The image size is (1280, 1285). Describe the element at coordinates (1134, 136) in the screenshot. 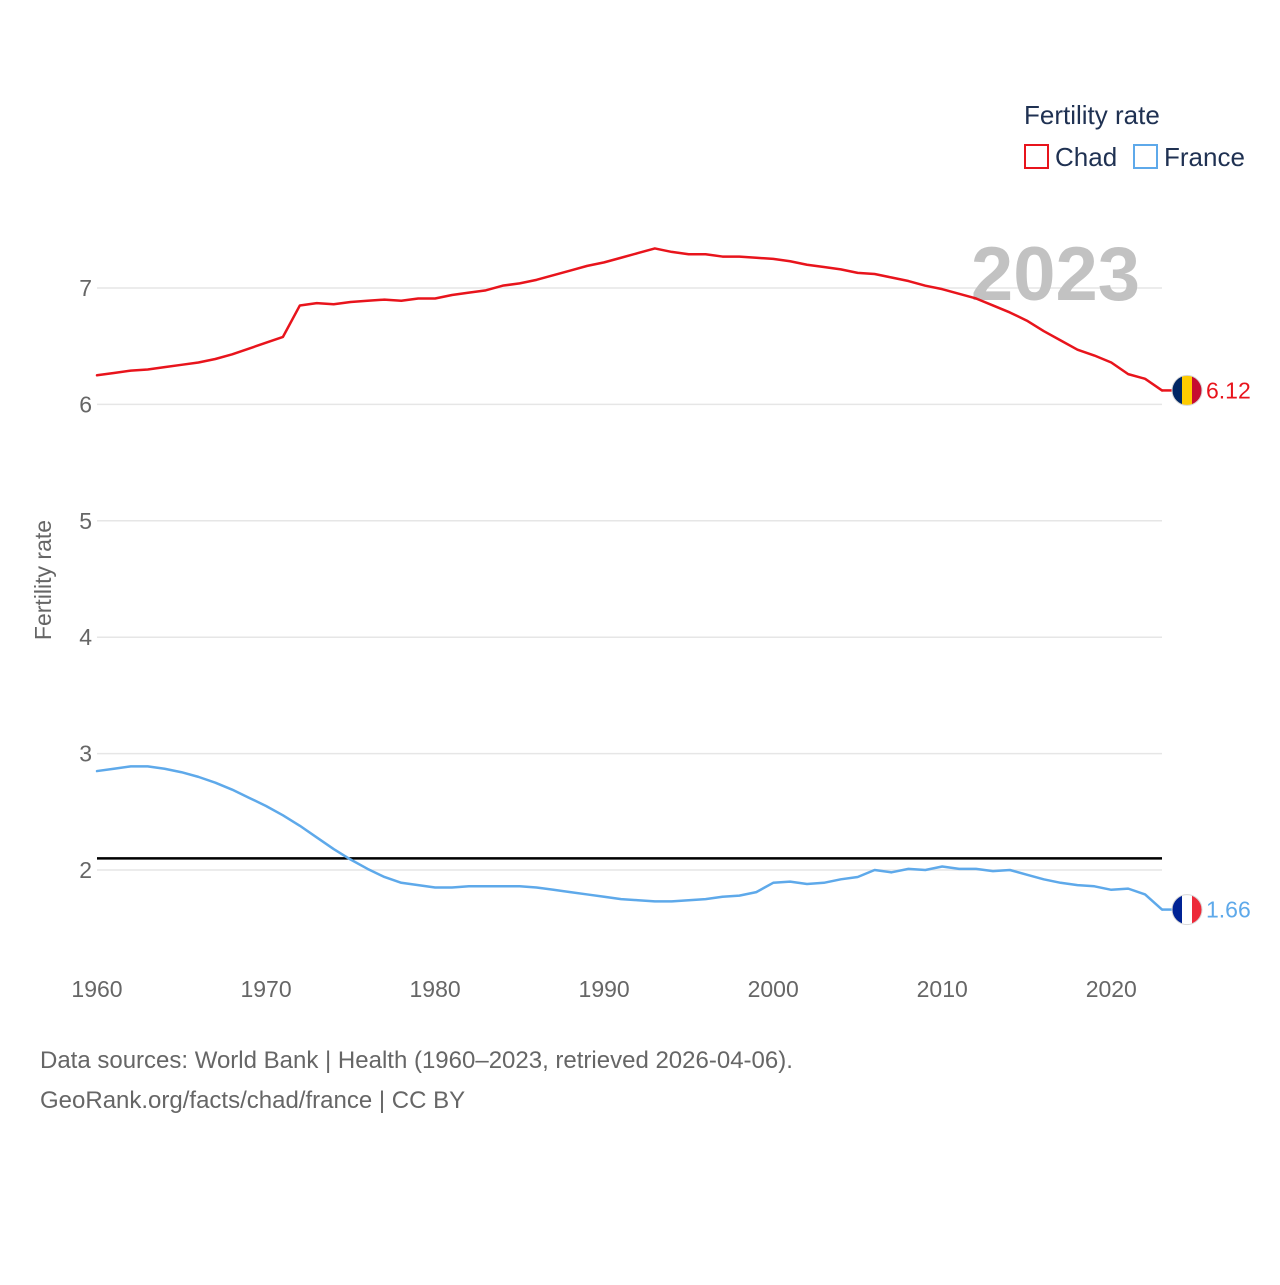

I see `legend: Fertility rate Chad France` at that location.